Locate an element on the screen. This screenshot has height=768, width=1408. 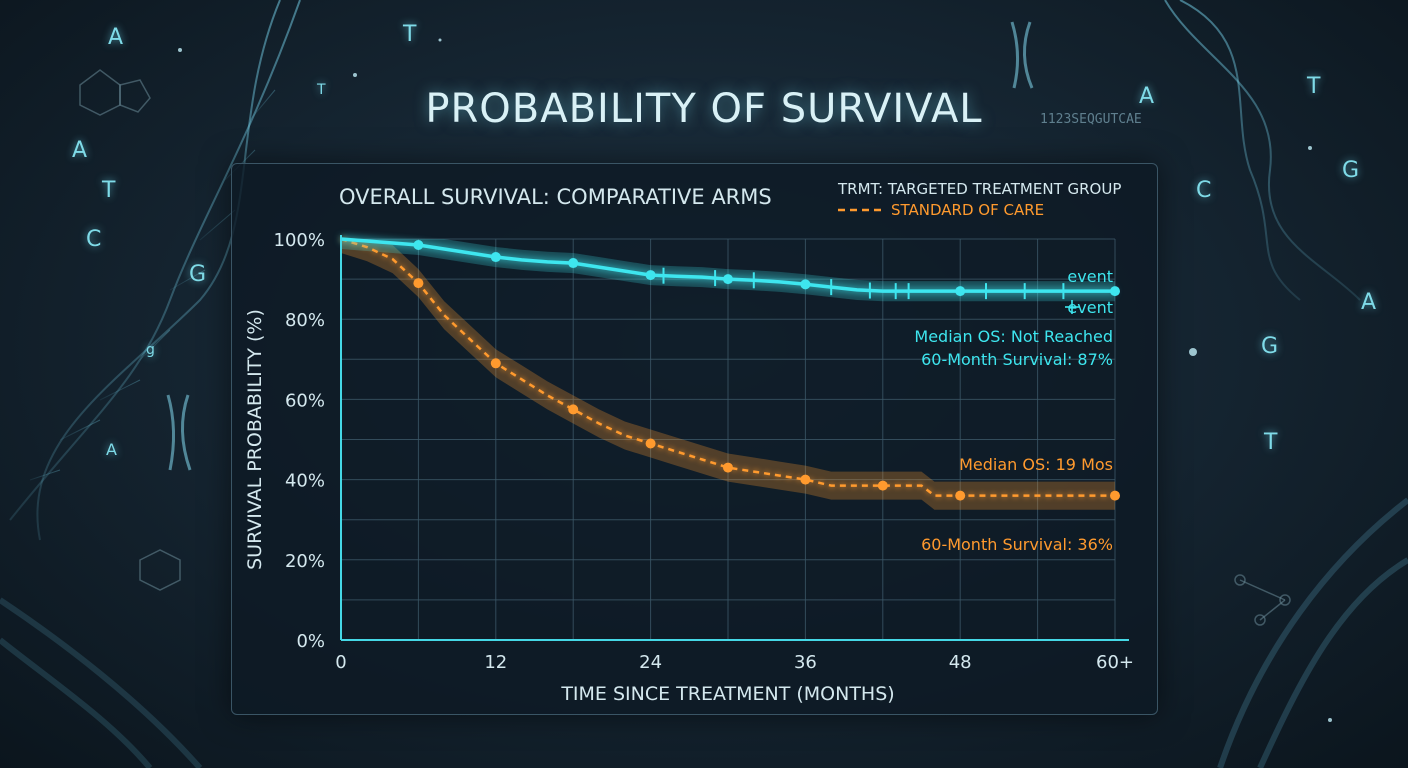
y-axis-label: SURVIVAL PROBABILITY (%) is located at coordinates (255, 439).